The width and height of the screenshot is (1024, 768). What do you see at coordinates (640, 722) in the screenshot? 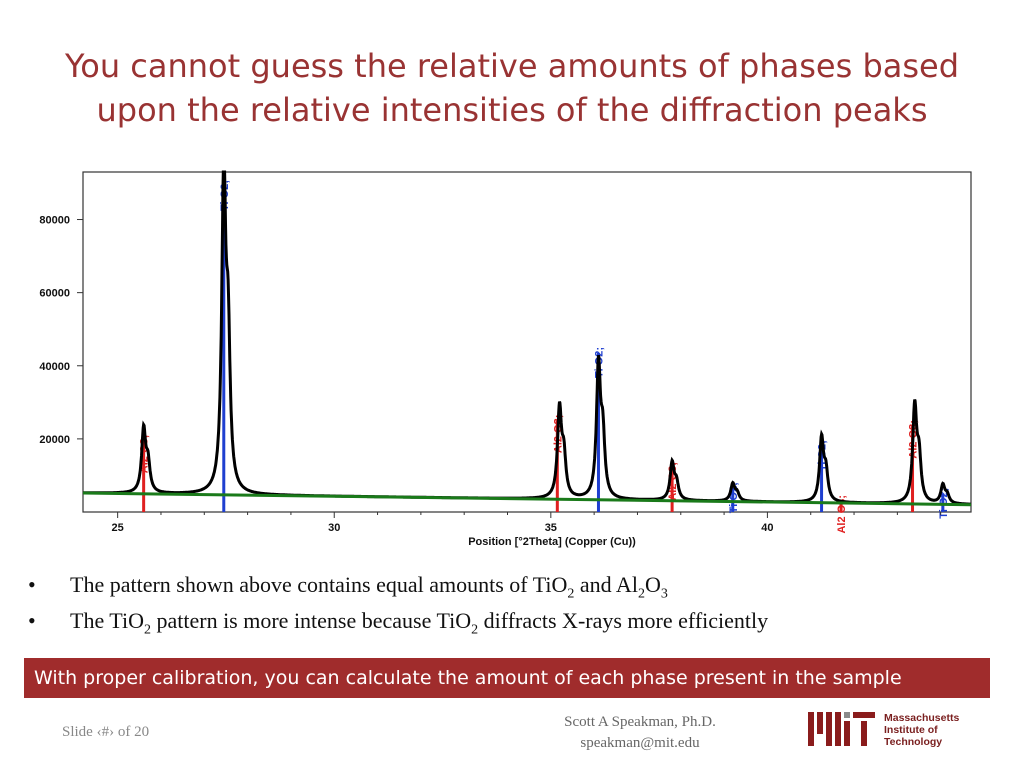
I see `author-name: Scott A Speakman, Ph.D.` at bounding box center [640, 722].